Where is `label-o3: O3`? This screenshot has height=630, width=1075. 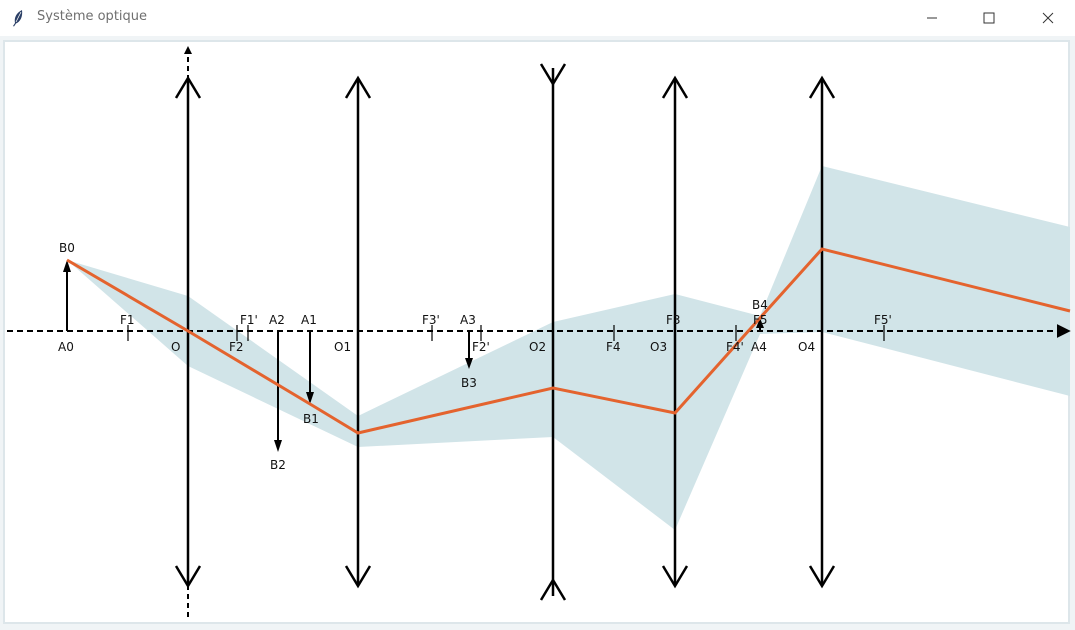
label-o3: O3 is located at coordinates (658, 347).